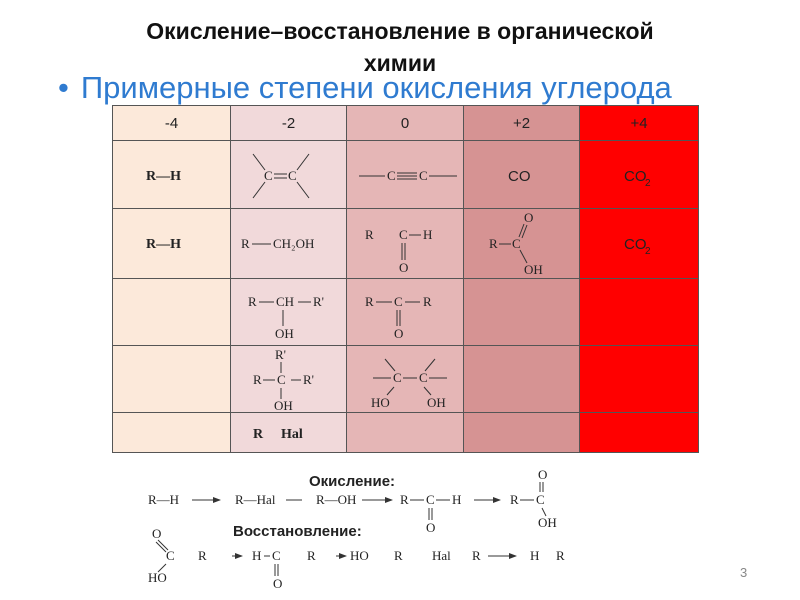 The image size is (800, 600). I want to click on formula-primary-alcohol: R CH₂OH, so click(288, 243).